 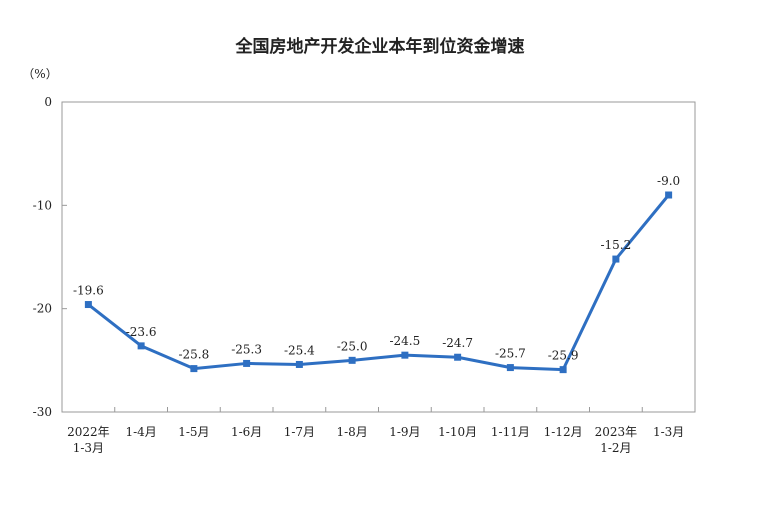 What do you see at coordinates (246, 349) in the screenshot?
I see `value-label: -25.3` at bounding box center [246, 349].